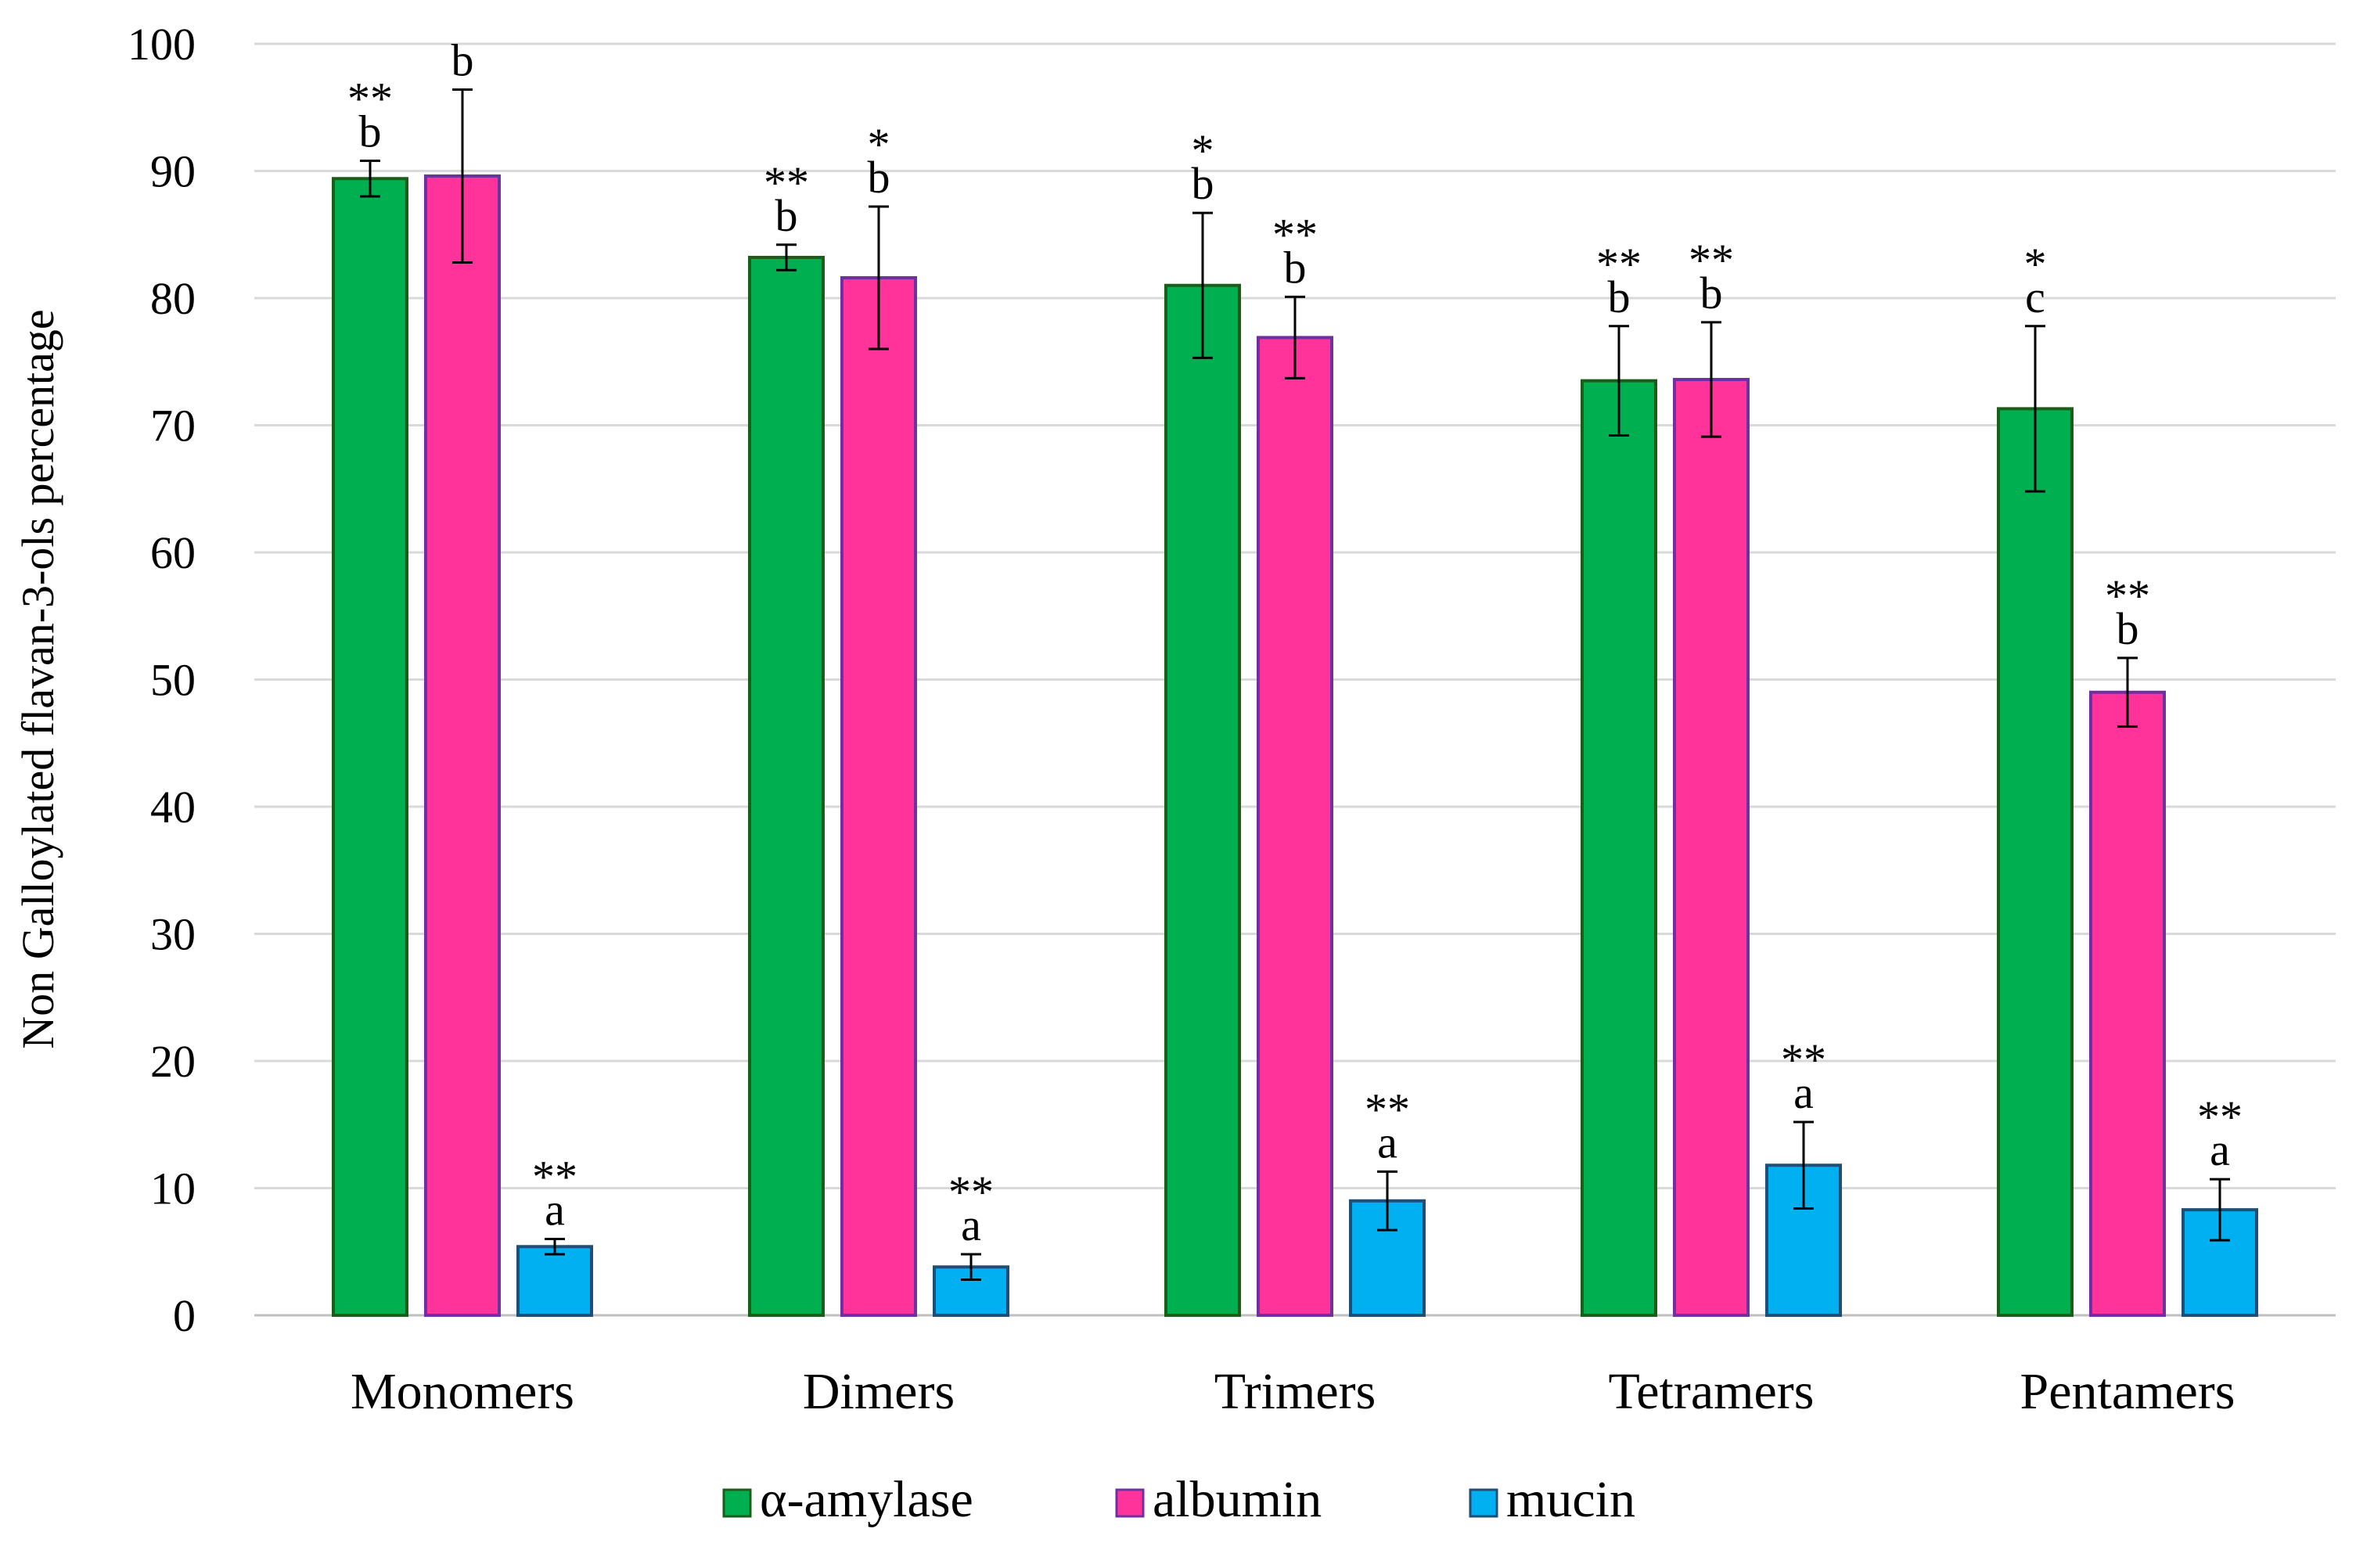 The width and height of the screenshot is (2356, 1568). What do you see at coordinates (38, 679) in the screenshot?
I see `y-axis-label: Non Galloylated flavan-3-ols percentage` at bounding box center [38, 679].